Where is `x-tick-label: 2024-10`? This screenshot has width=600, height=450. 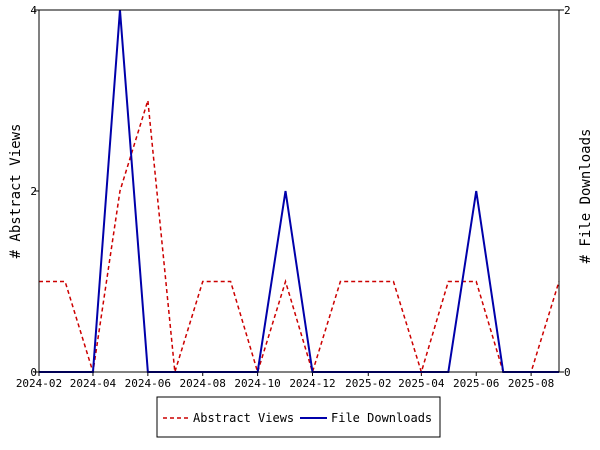 x-tick-label: 2024-10 is located at coordinates (257, 383).